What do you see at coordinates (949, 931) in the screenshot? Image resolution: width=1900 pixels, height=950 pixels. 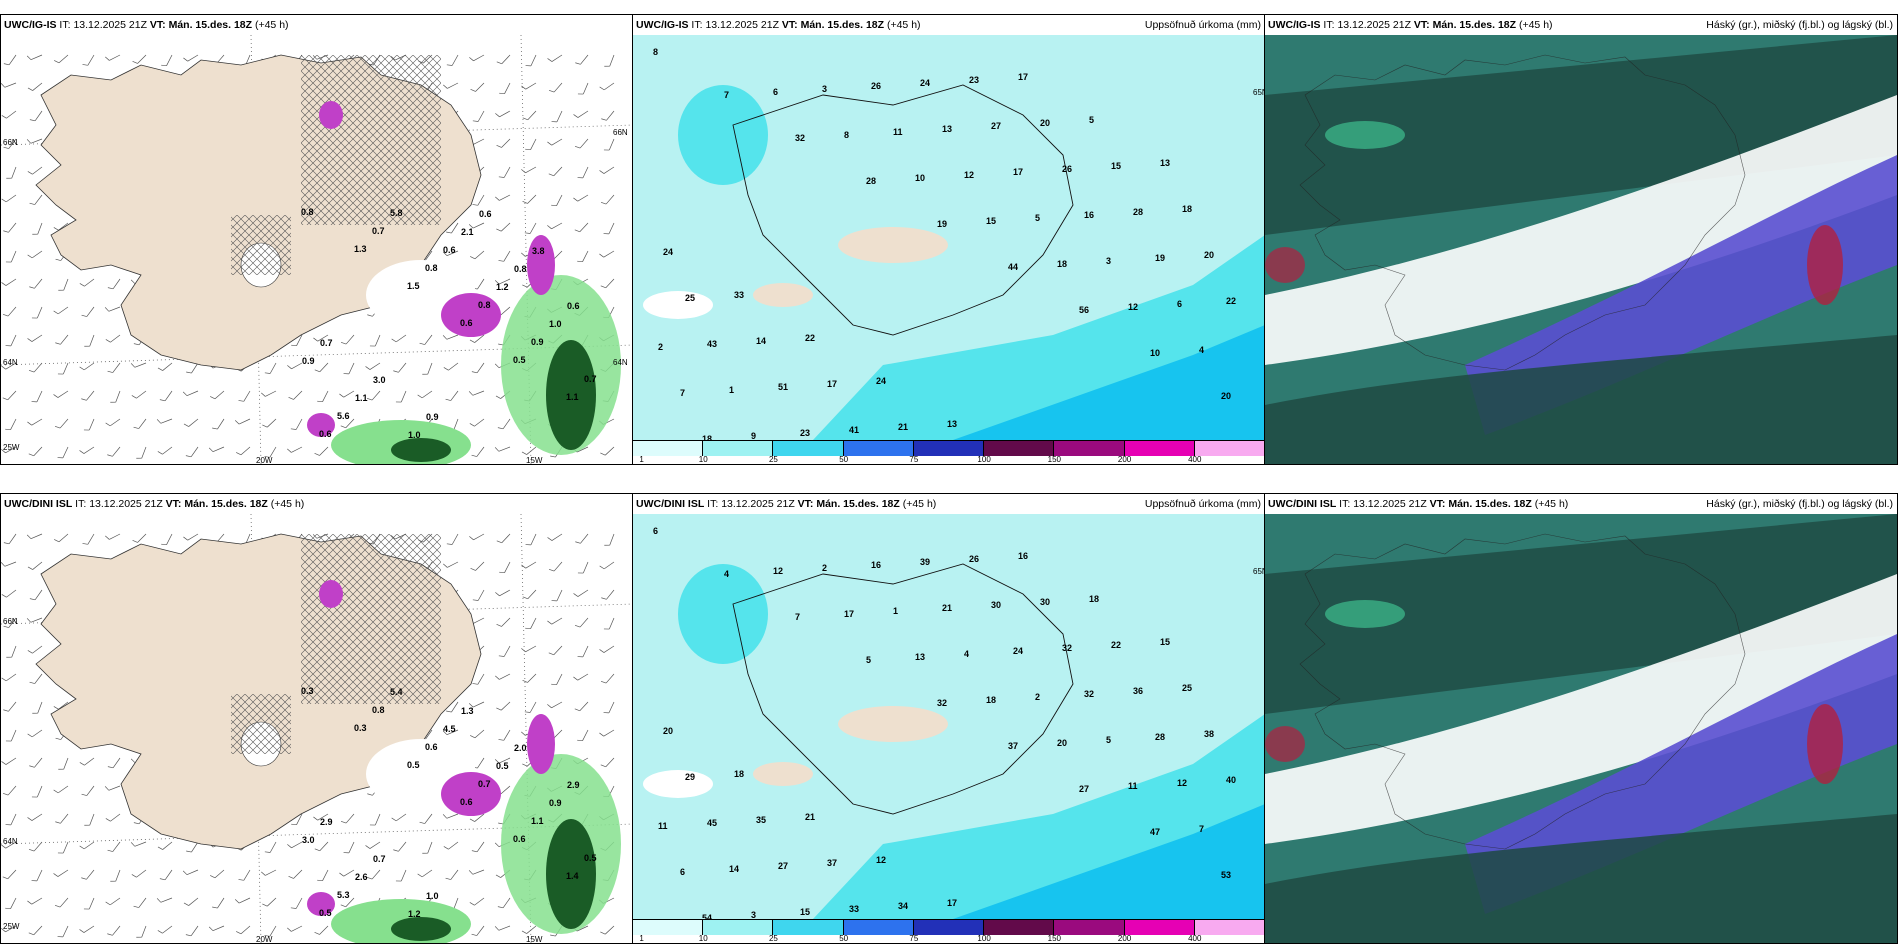 I see `colorbar: 1 10 25 50 75 100 150 200 400` at bounding box center [949, 931].